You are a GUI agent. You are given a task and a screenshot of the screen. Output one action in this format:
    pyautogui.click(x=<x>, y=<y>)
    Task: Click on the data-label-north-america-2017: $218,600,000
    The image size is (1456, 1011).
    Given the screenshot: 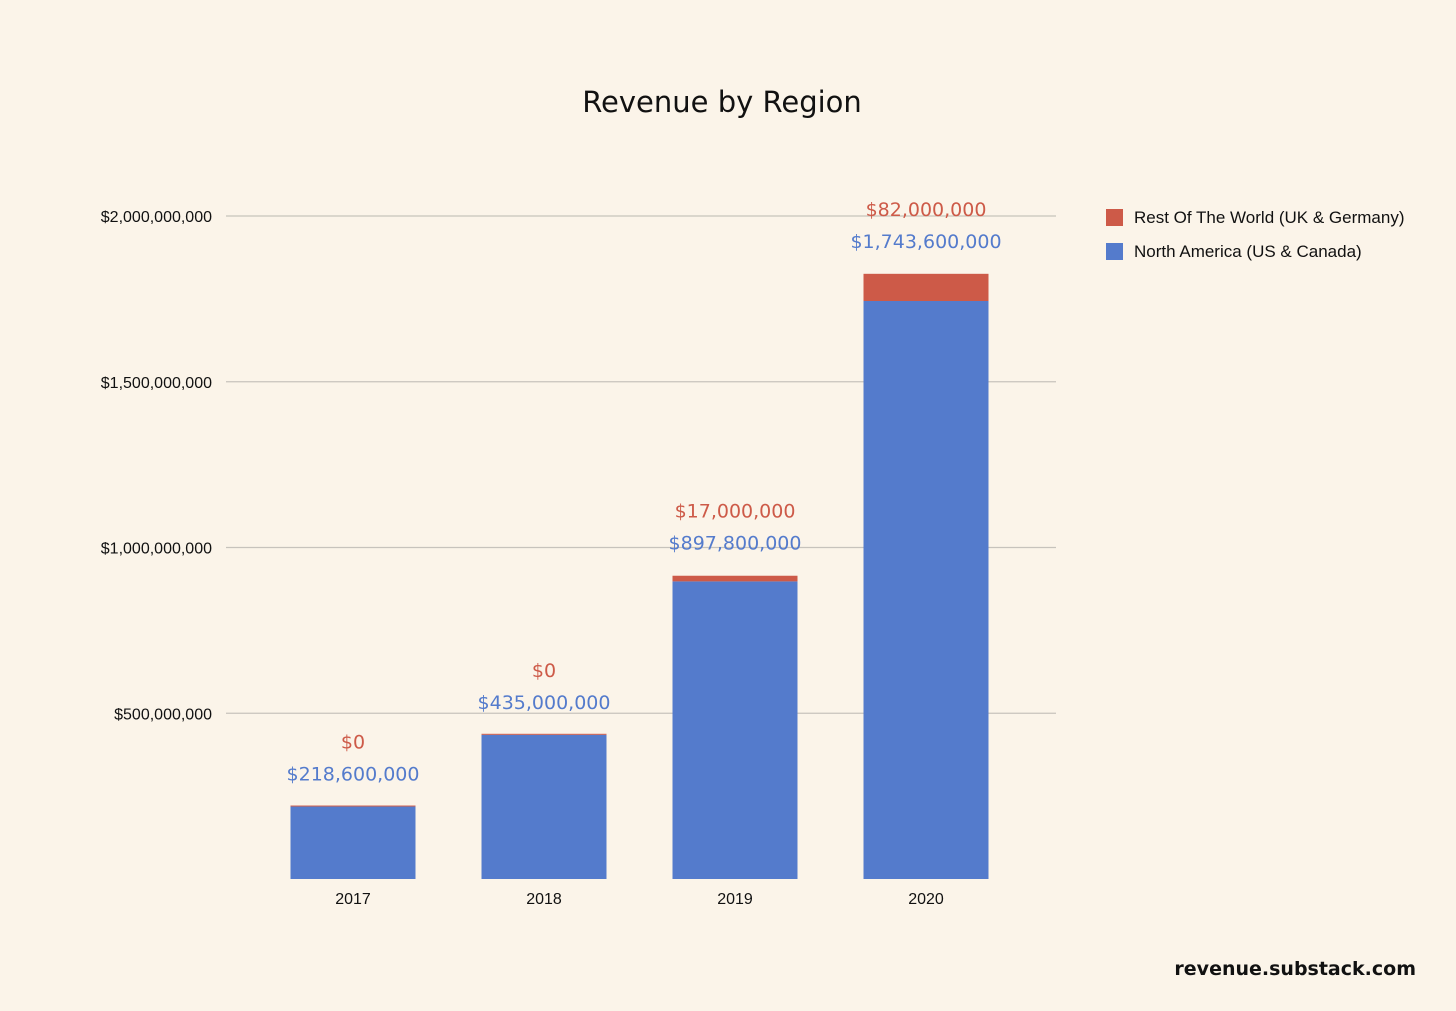 What is the action you would take?
    pyautogui.click(x=353, y=775)
    